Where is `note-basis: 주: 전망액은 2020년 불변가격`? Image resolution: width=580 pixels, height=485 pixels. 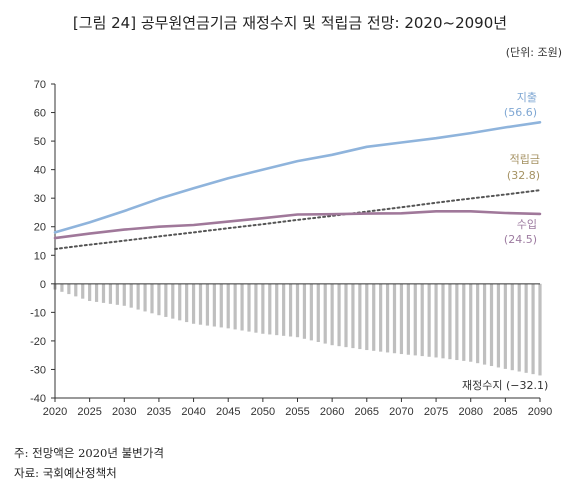 note-basis: 주: 전망액은 2020년 불변가격 is located at coordinates (89, 453).